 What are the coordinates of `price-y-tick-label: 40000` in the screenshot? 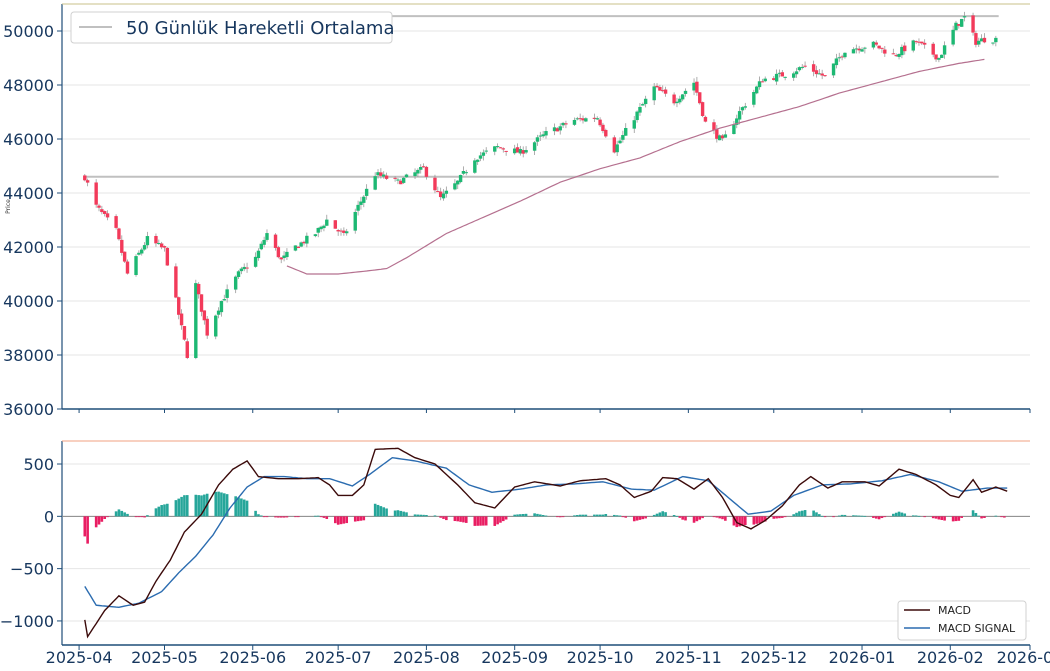 It's located at (28, 301).